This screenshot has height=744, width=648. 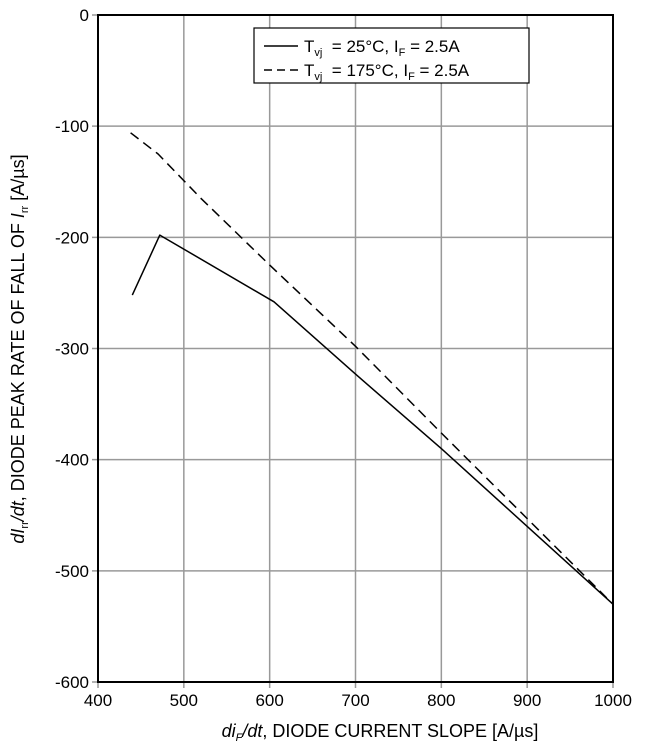 I want to click on y-tick-label: -500, so click(x=72, y=571).